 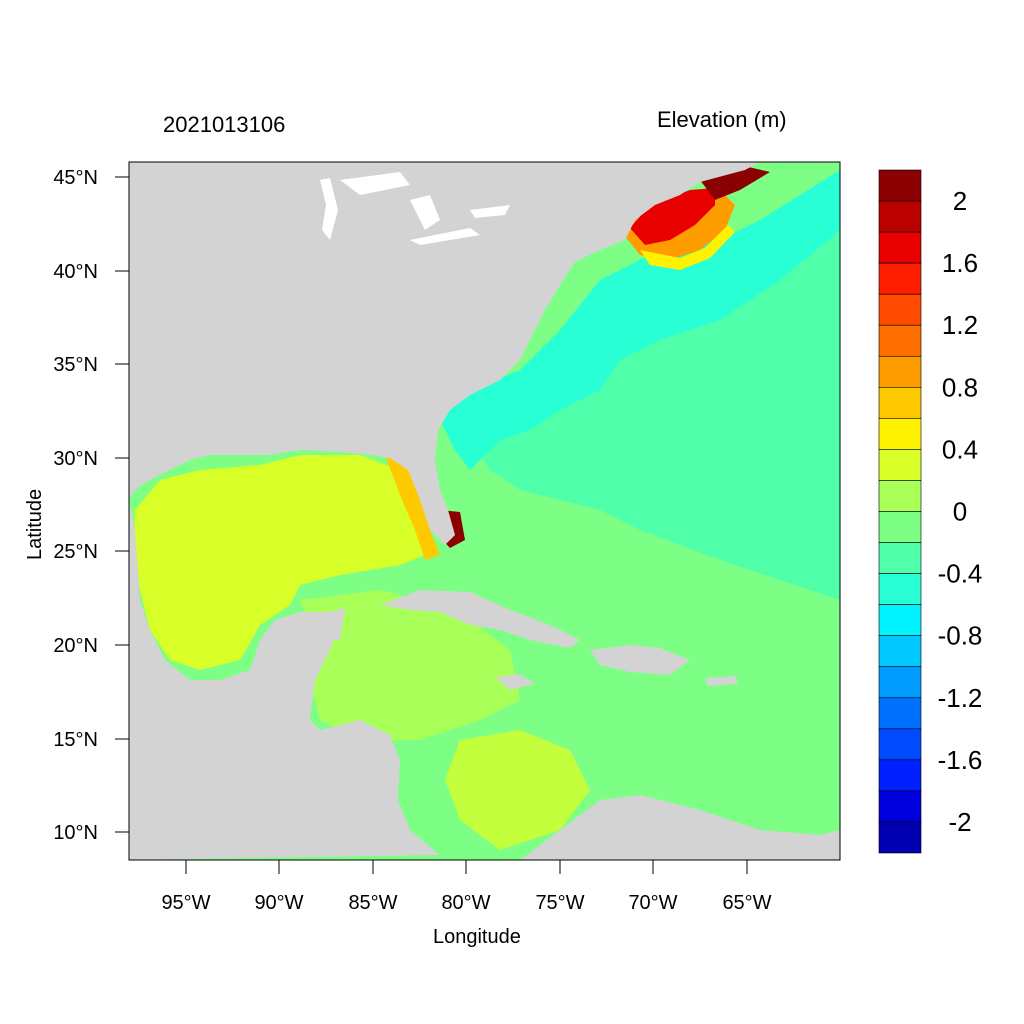 I want to click on y-tick-label: 40°N, so click(x=75, y=272).